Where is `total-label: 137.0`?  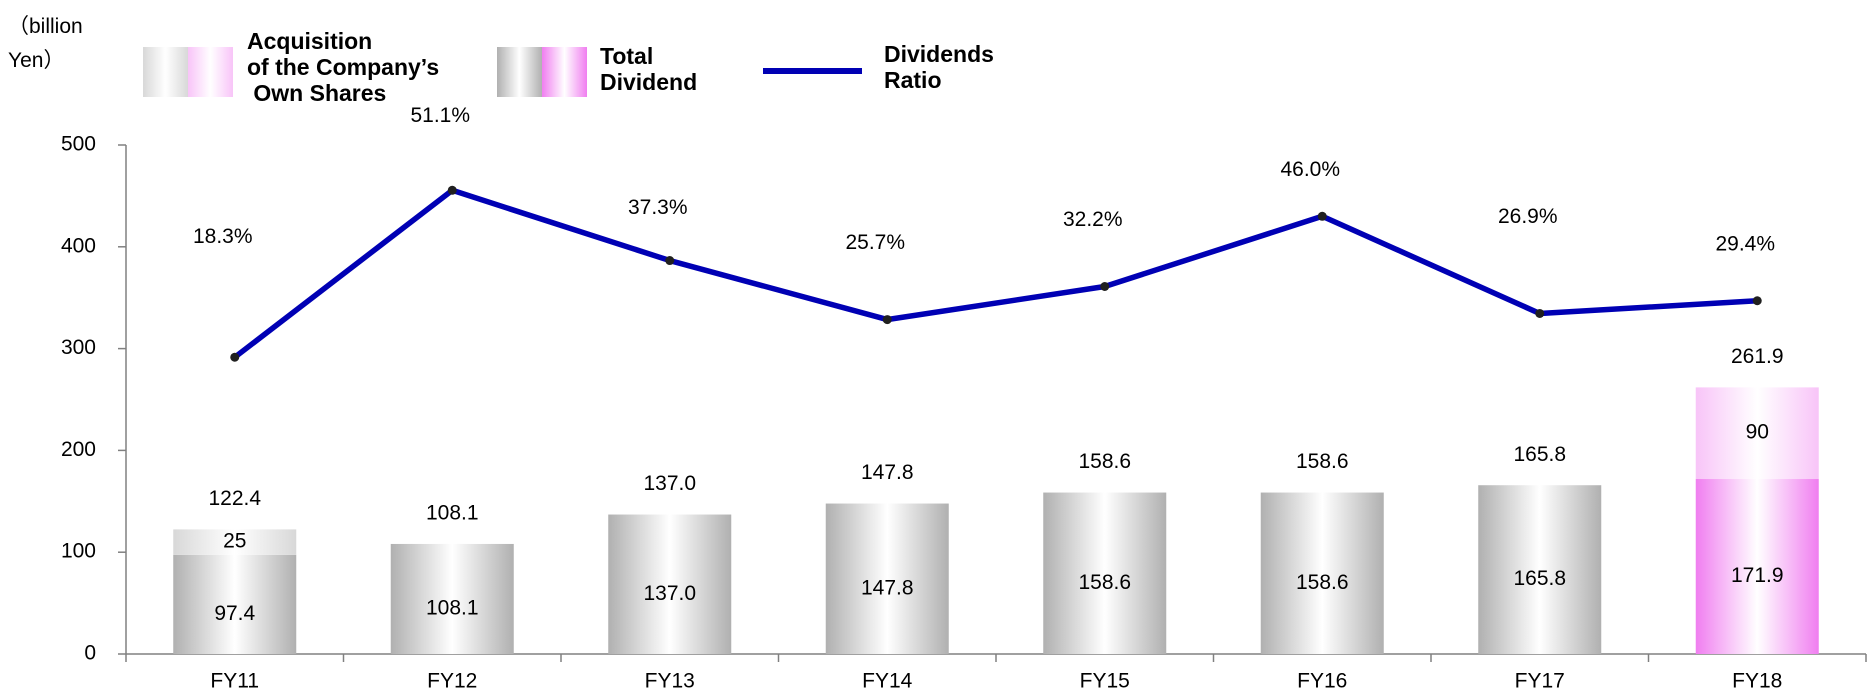 total-label: 137.0 is located at coordinates (669, 483).